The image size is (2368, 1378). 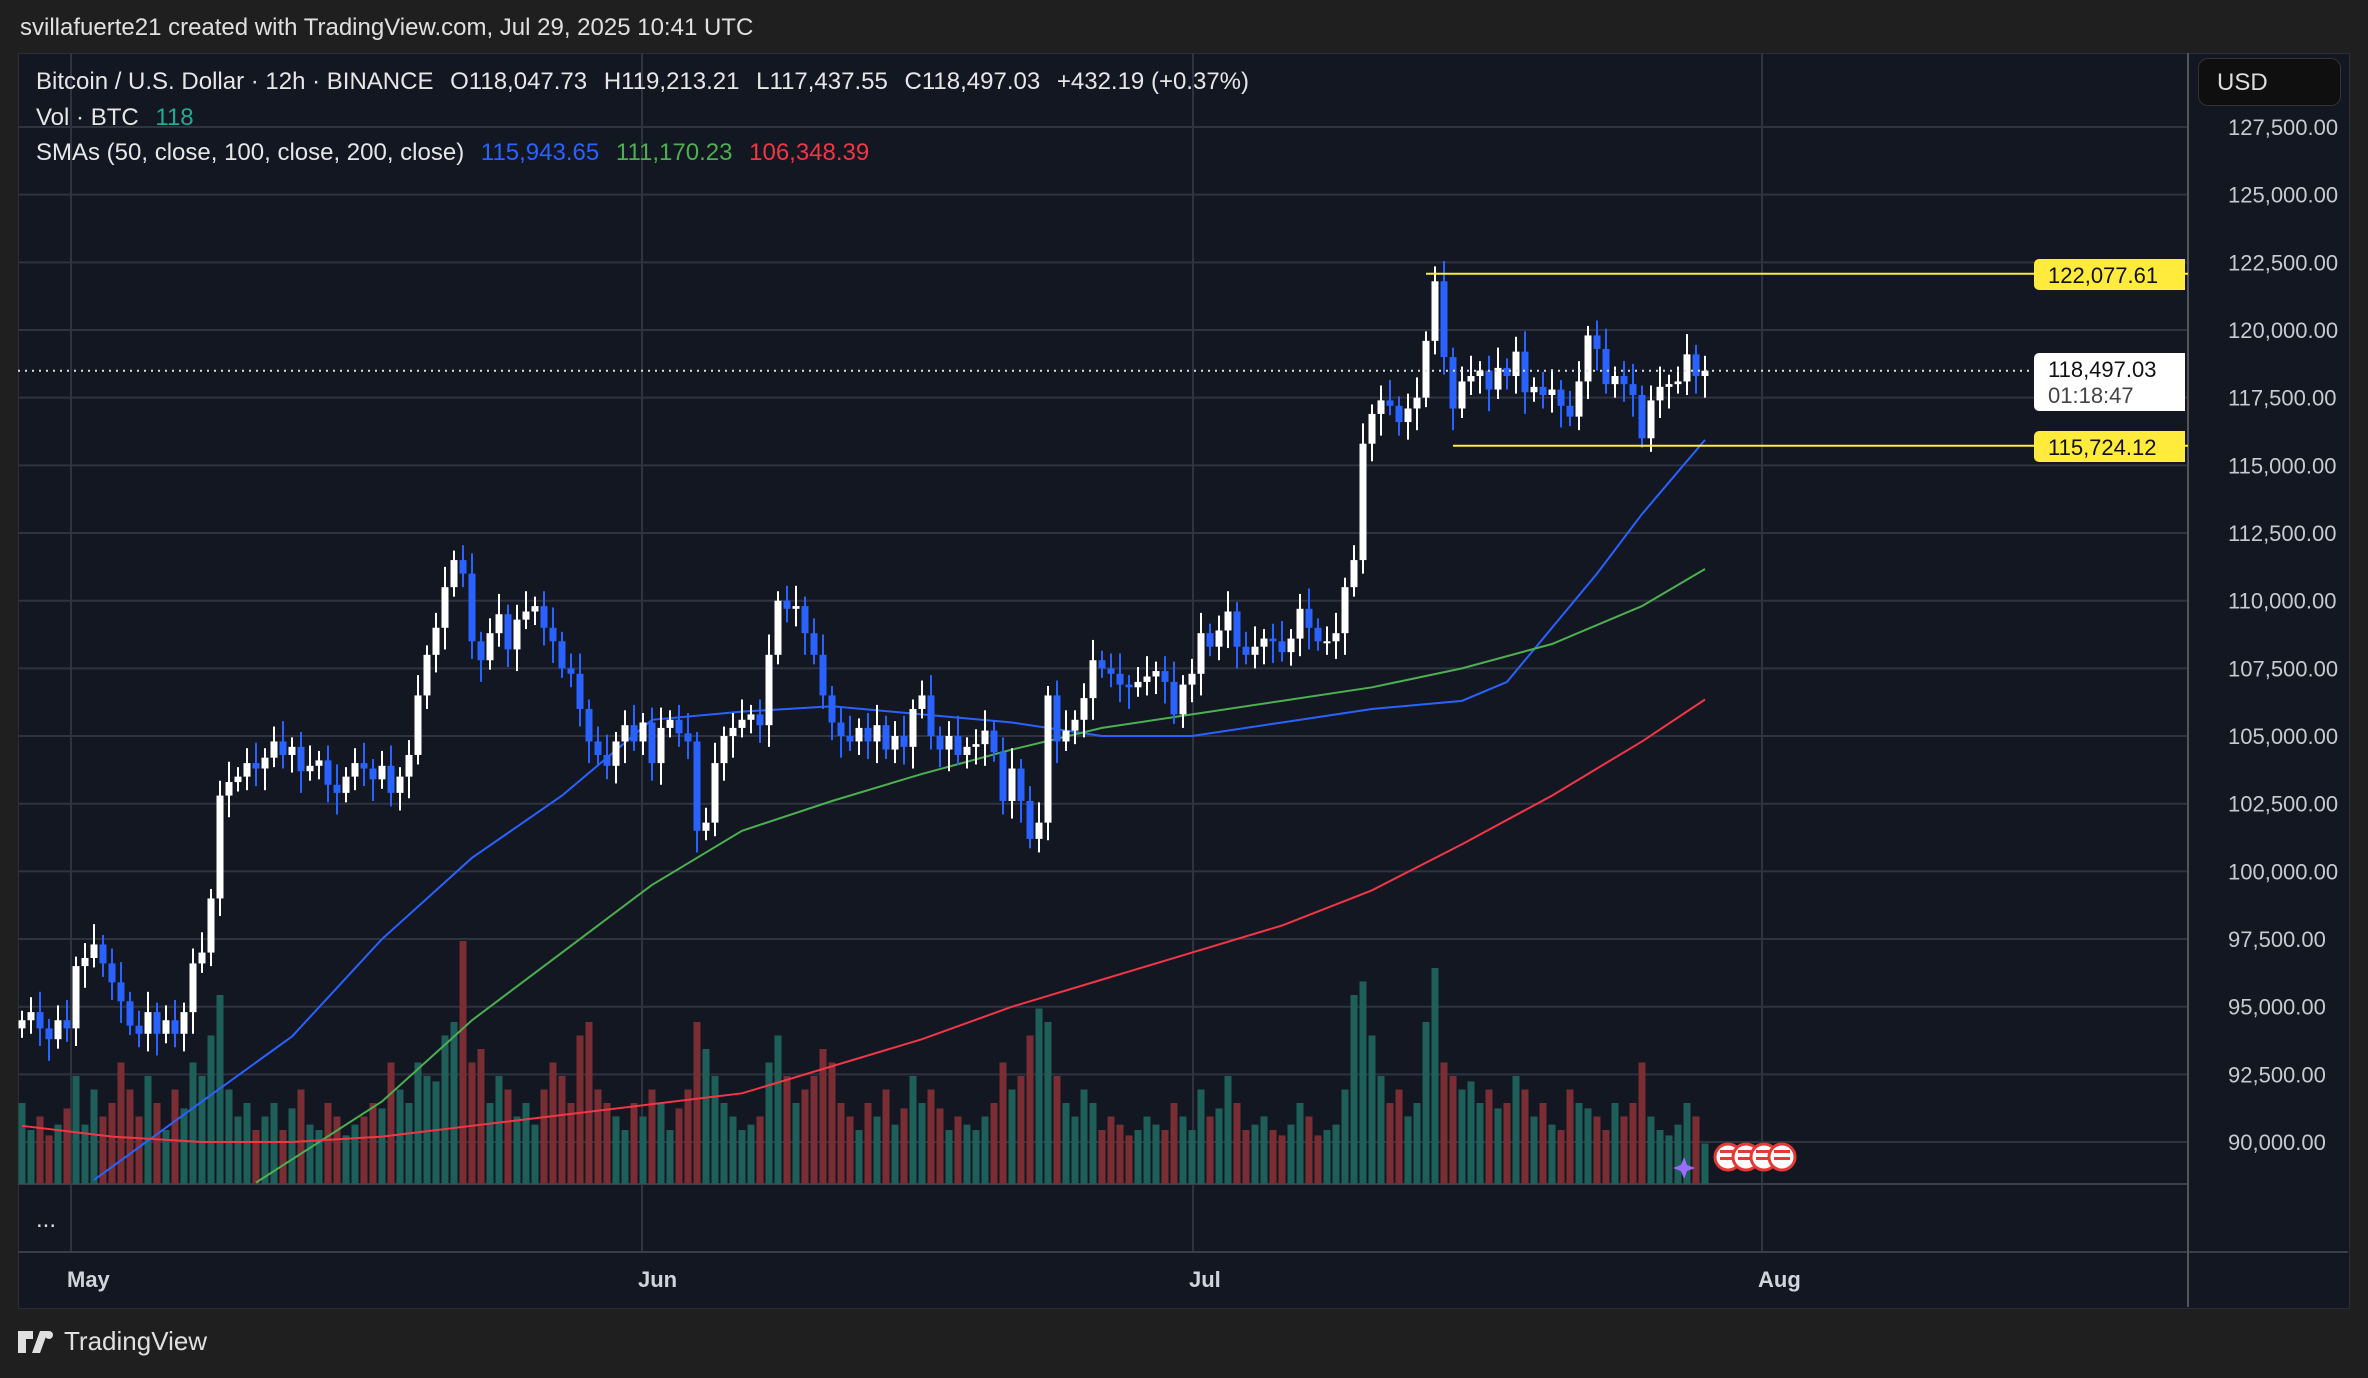 What do you see at coordinates (657, 1279) in the screenshot?
I see `time-axis-label: Jun` at bounding box center [657, 1279].